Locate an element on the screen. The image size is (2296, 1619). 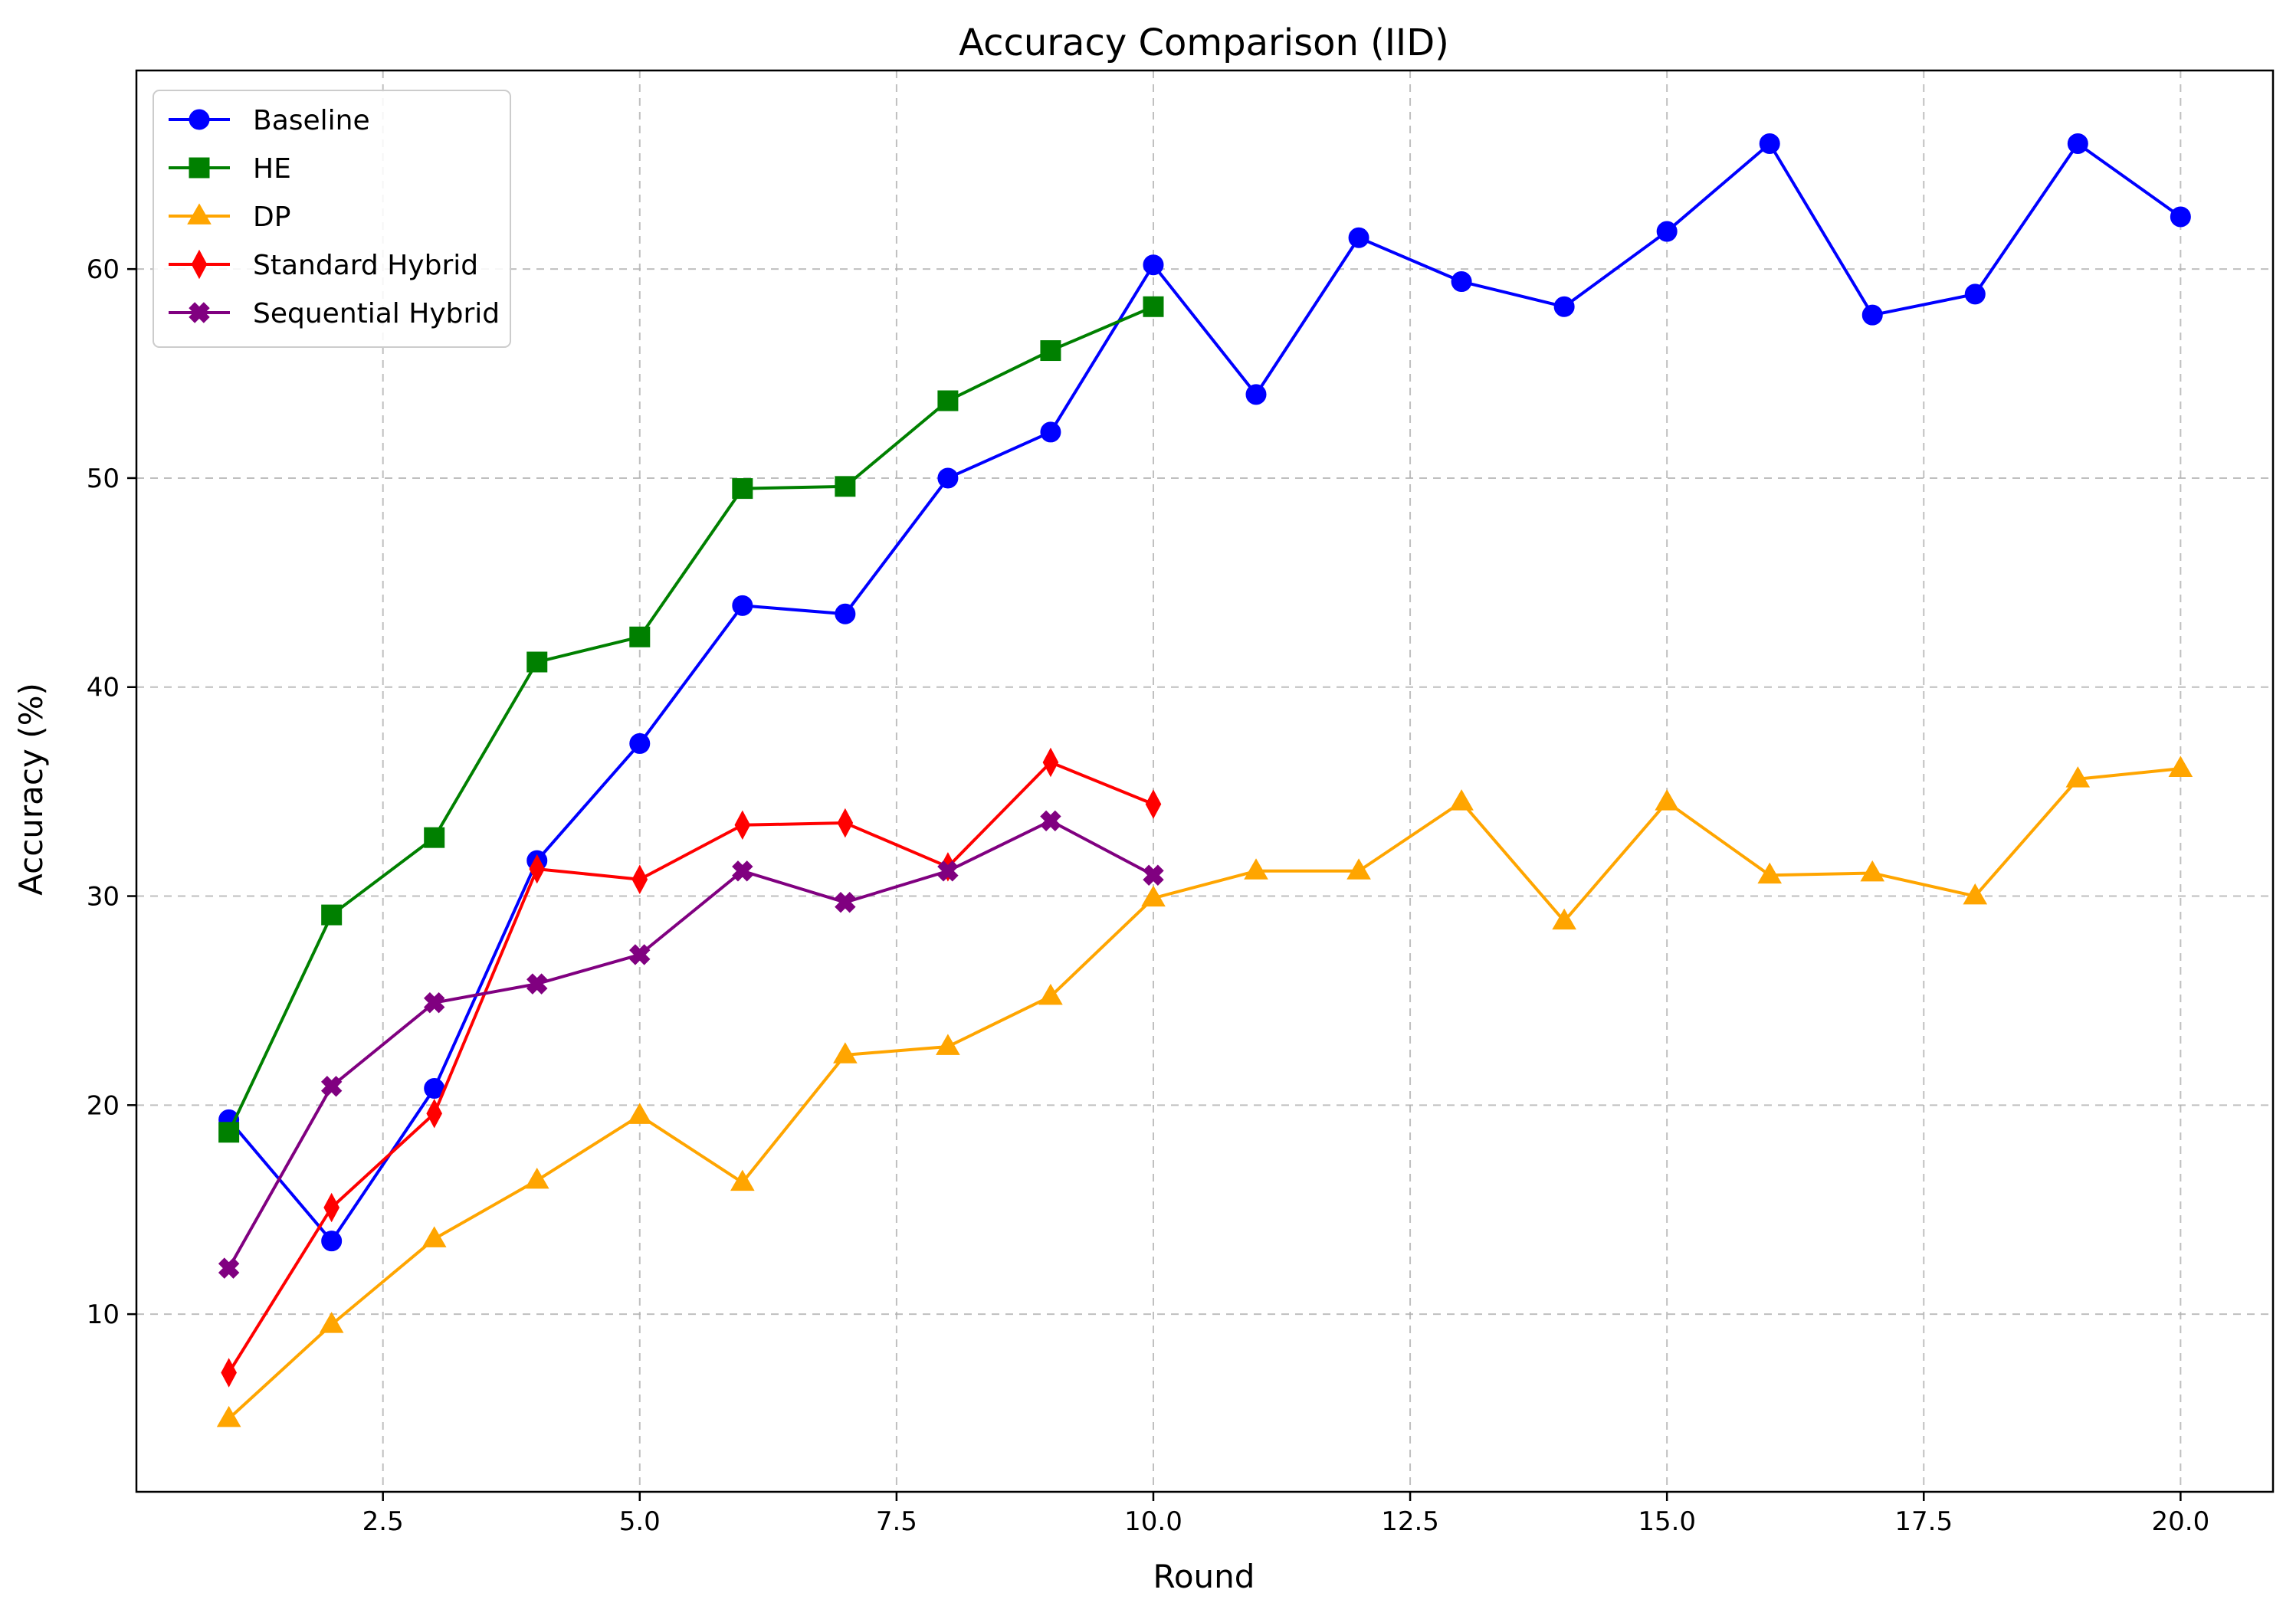
series-line is located at coordinates (690, 1044).